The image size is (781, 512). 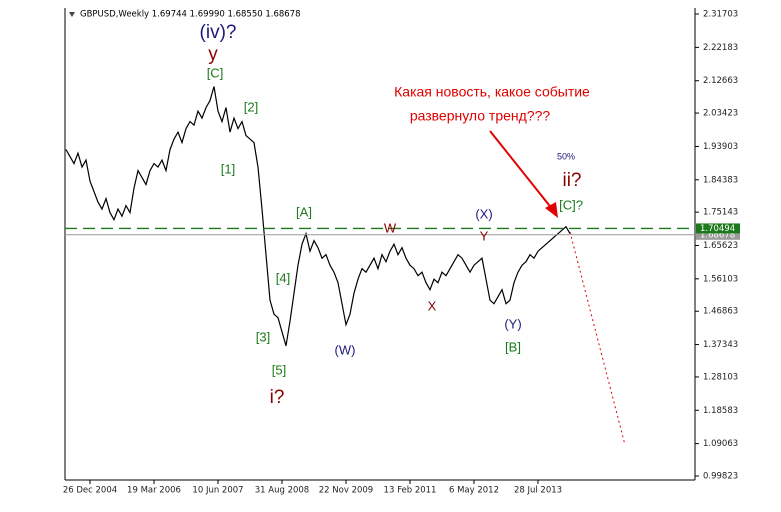 What do you see at coordinates (521, 170) in the screenshot?
I see `arrow-line` at bounding box center [521, 170].